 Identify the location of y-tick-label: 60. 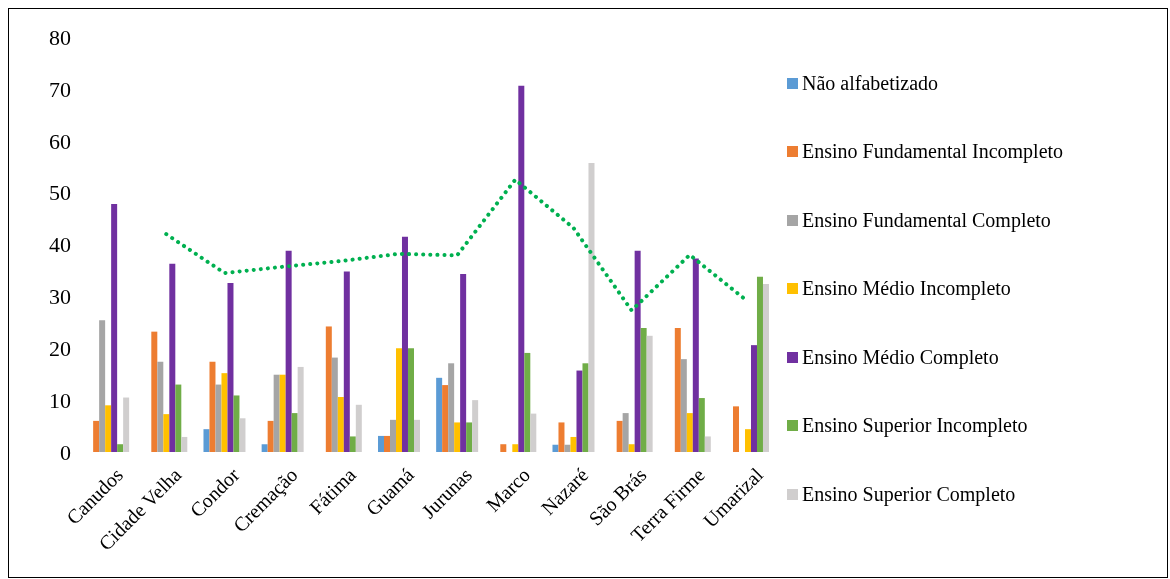
(60, 141).